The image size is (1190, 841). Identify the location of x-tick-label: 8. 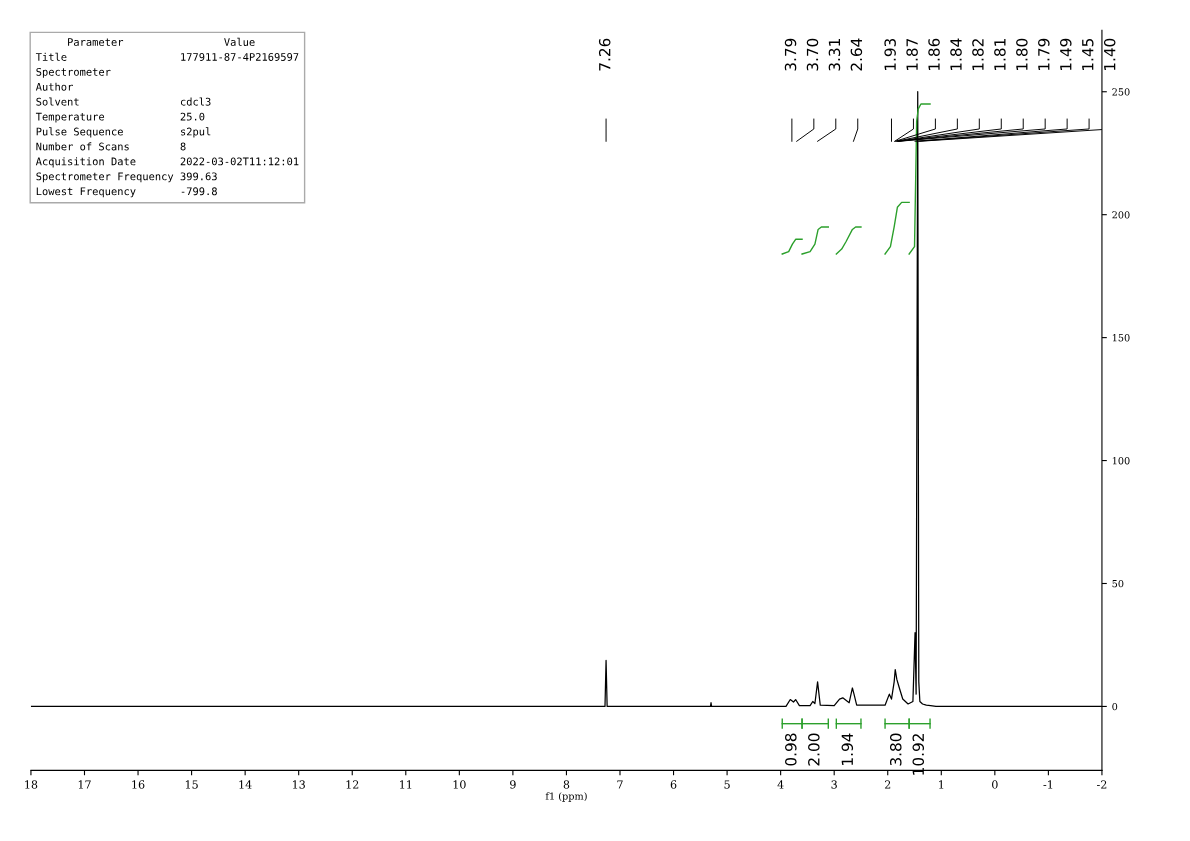
(566, 784).